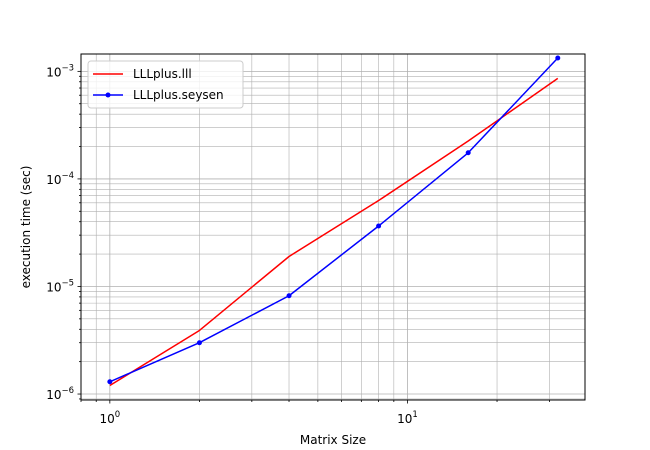  What do you see at coordinates (60, 286) in the screenshot?
I see `y-tick-label: 10⁻⁵` at bounding box center [60, 286].